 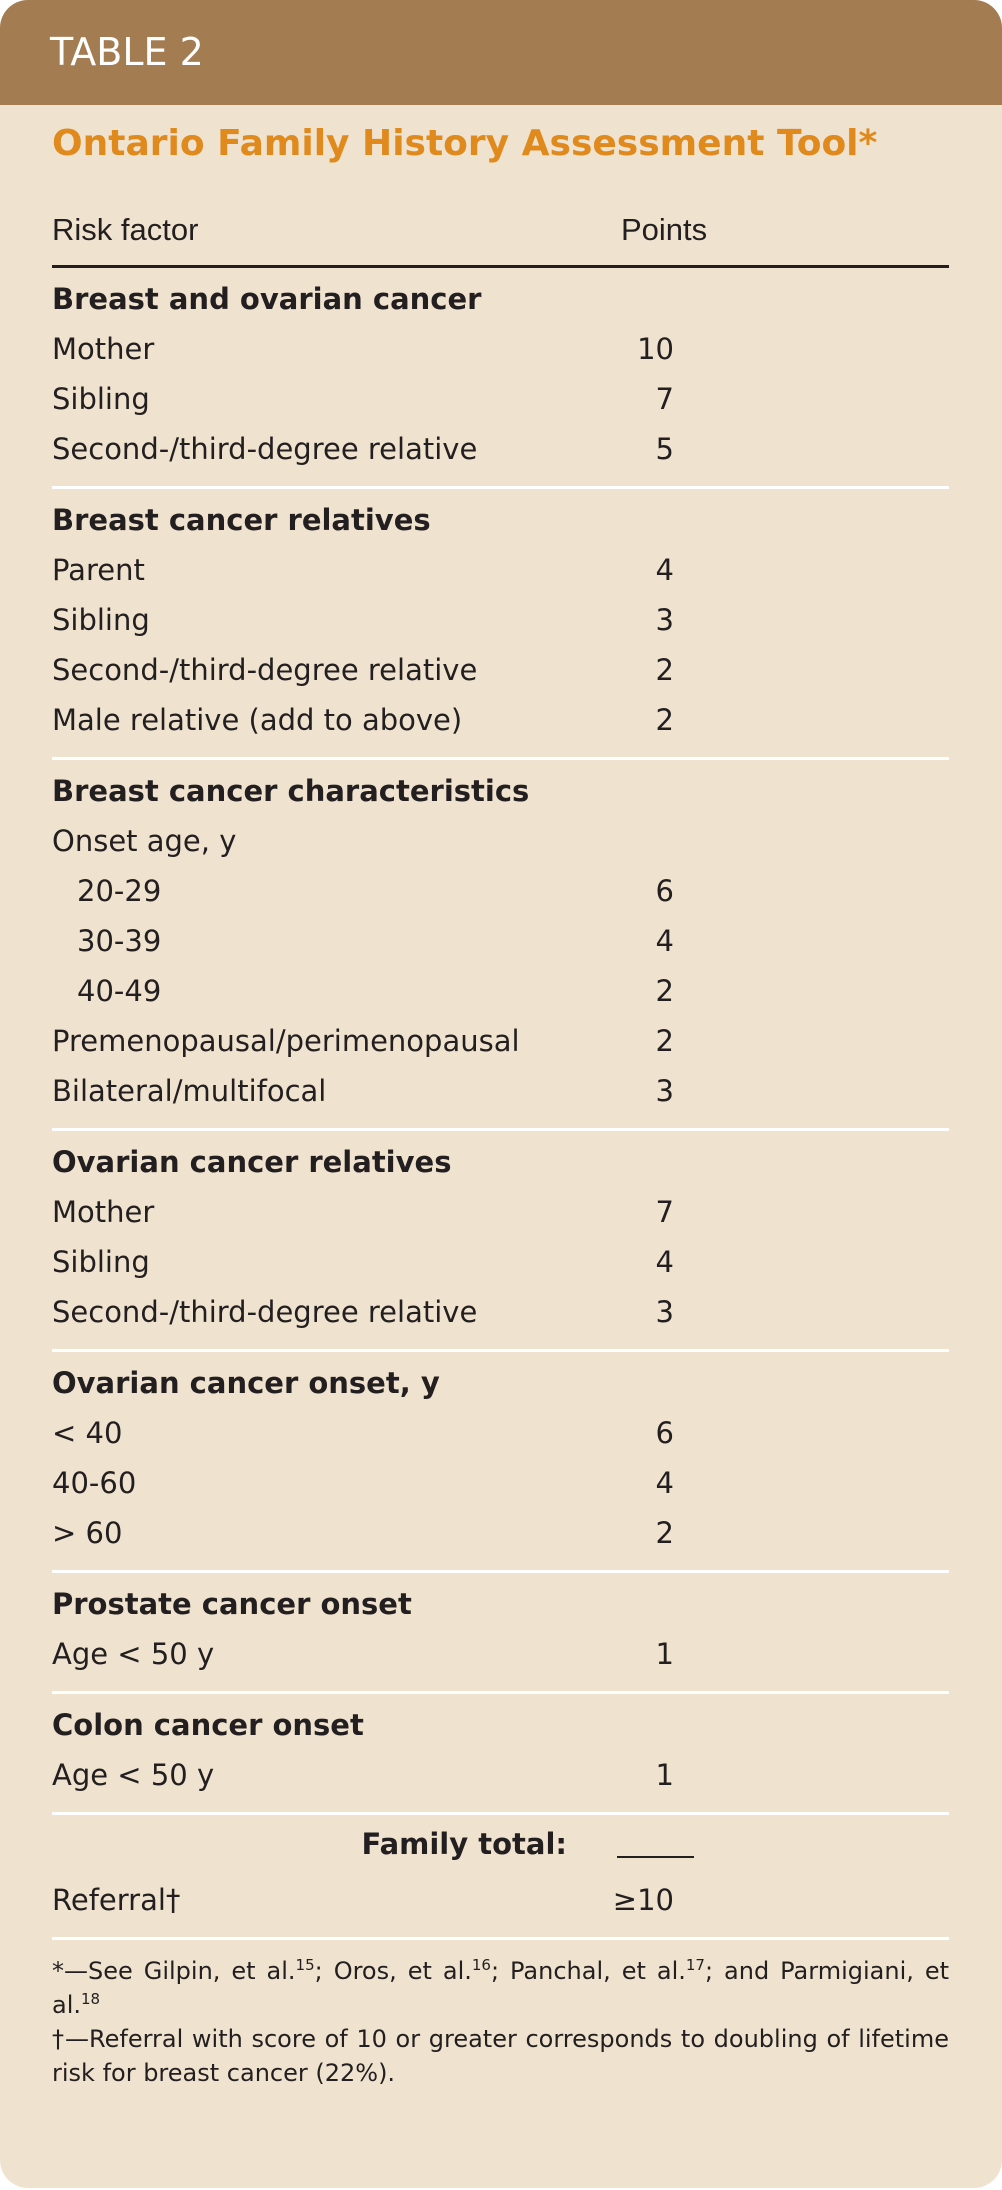 I want to click on table-row: Onset age, y, so click(x=500, y=841).